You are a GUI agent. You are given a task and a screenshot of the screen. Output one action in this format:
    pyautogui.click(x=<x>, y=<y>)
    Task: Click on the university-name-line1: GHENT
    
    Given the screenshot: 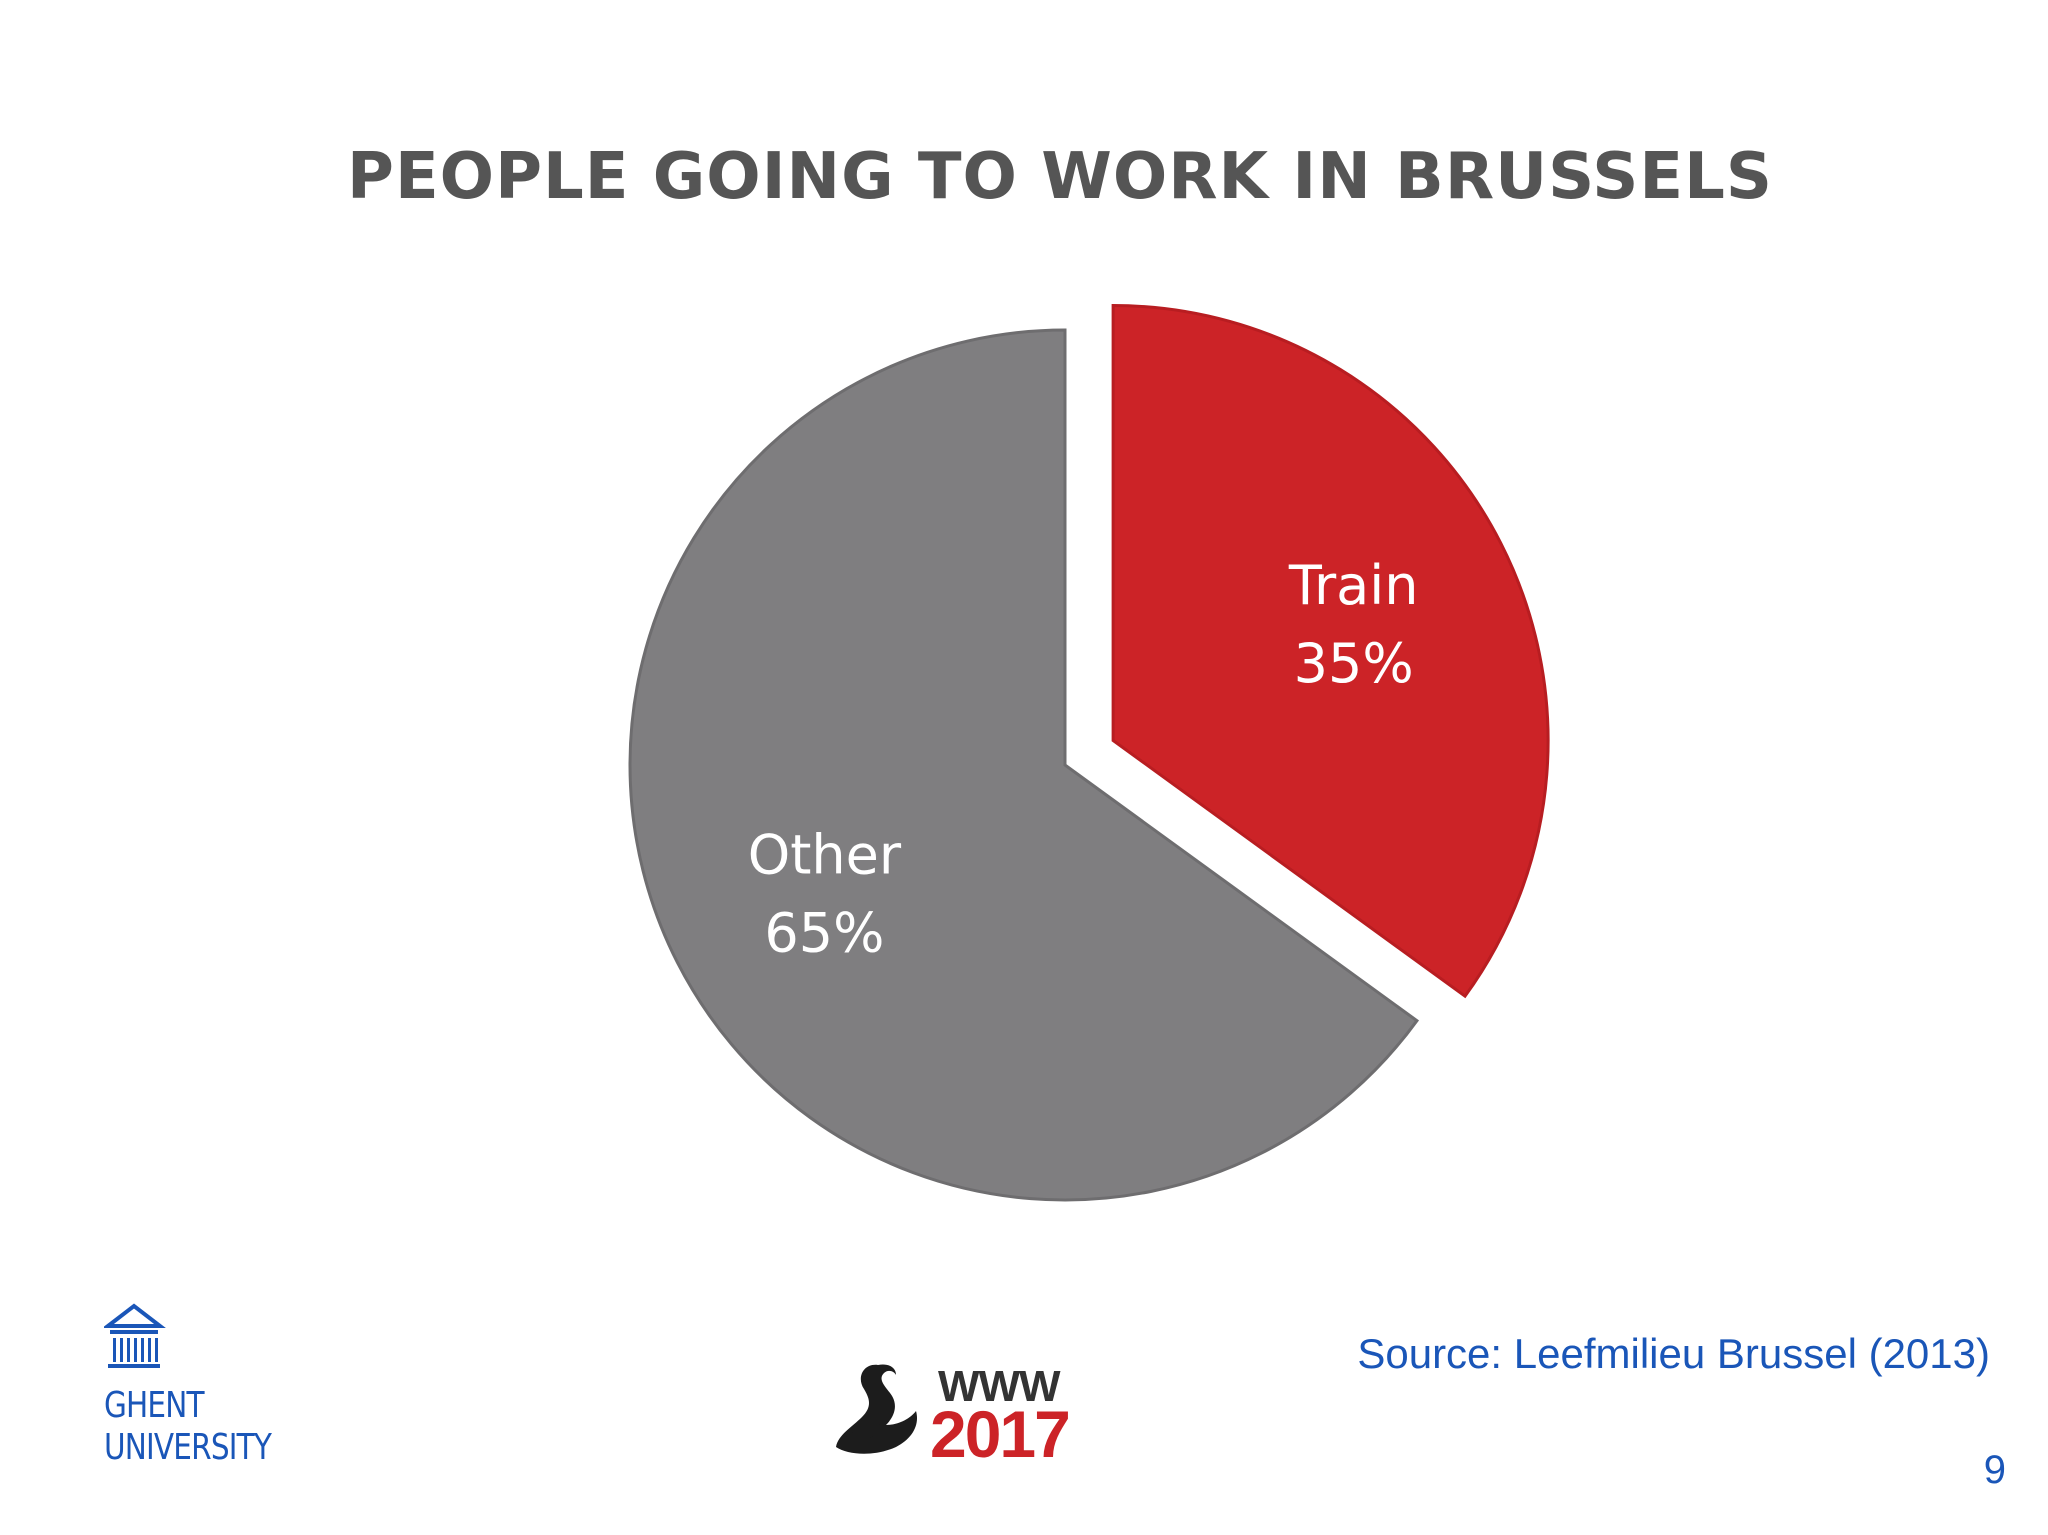 What is the action you would take?
    pyautogui.click(x=154, y=1405)
    